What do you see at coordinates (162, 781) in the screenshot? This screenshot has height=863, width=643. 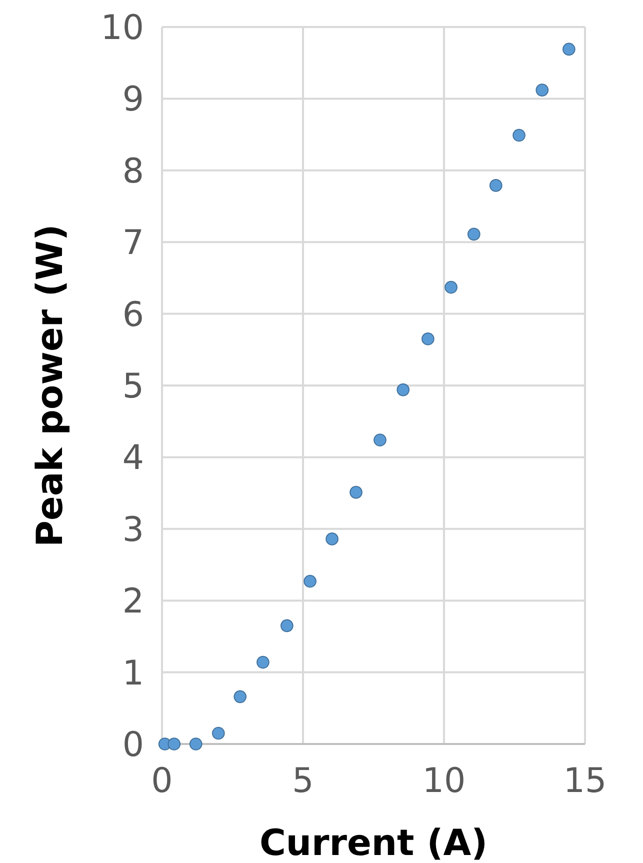 I see `x-tick-label: 0` at bounding box center [162, 781].